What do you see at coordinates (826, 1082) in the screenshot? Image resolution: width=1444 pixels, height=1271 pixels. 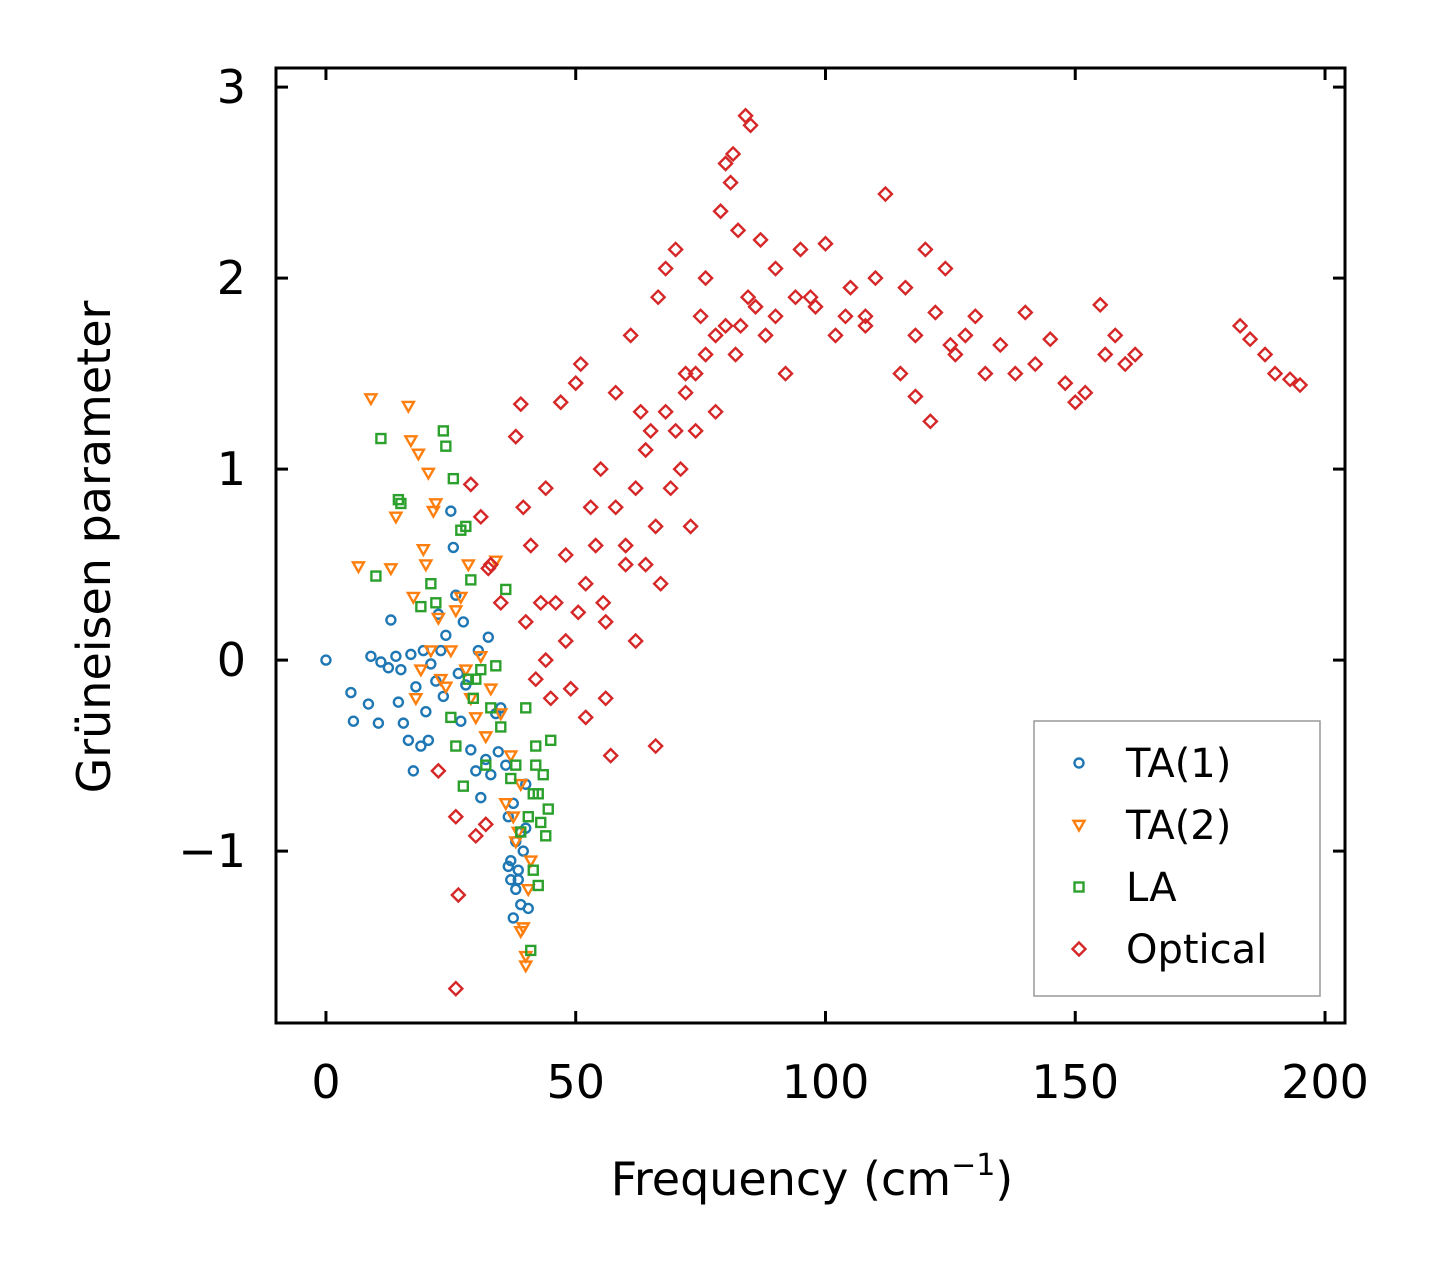 I see `x-tick-label: 100` at bounding box center [826, 1082].